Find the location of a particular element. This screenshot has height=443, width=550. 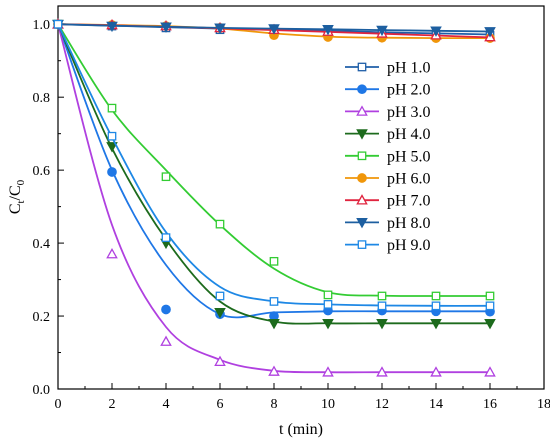

x-tick-label: 2 is located at coordinates (112, 404).